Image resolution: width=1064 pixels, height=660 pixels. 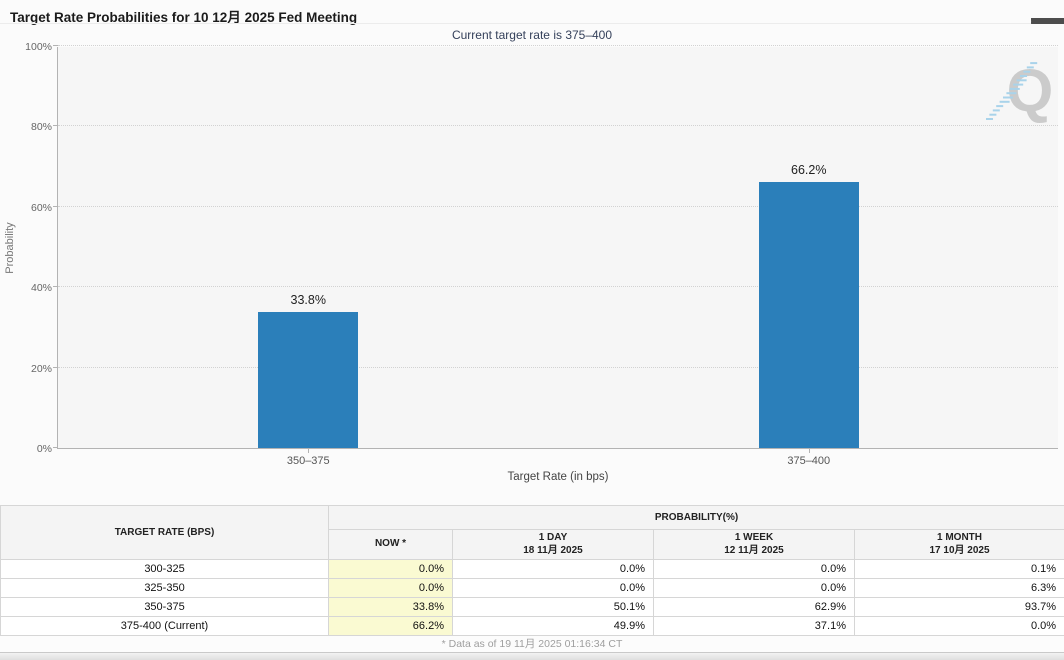 I want to click on probability-value-cell: 6.3%, so click(x=958, y=588).